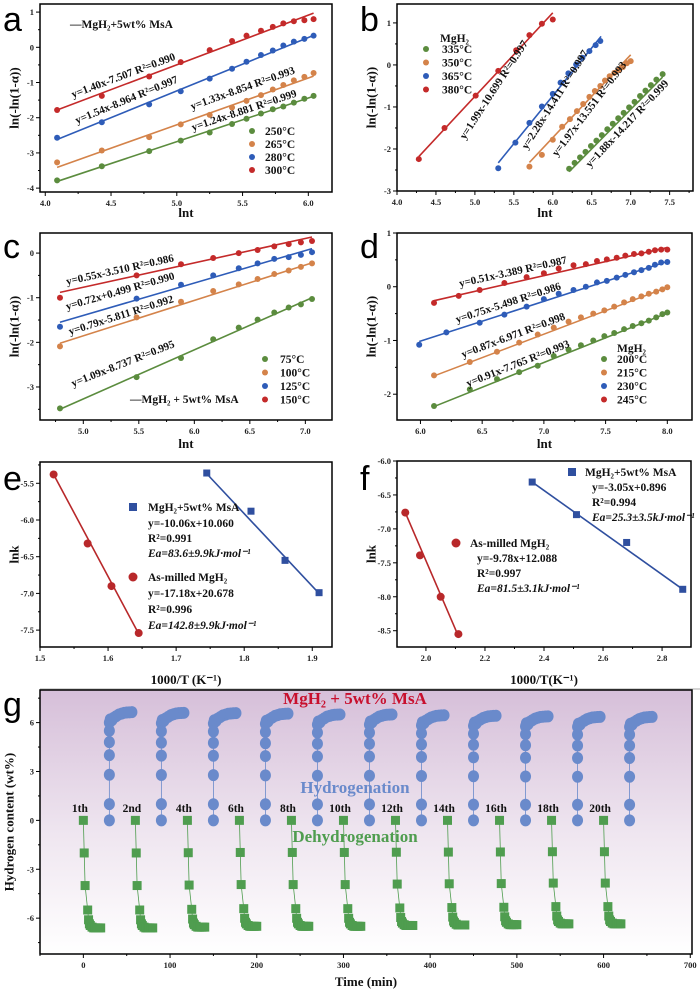  What do you see at coordinates (371, 553) in the screenshot?
I see `y-axis-label: lnk` at bounding box center [371, 553].